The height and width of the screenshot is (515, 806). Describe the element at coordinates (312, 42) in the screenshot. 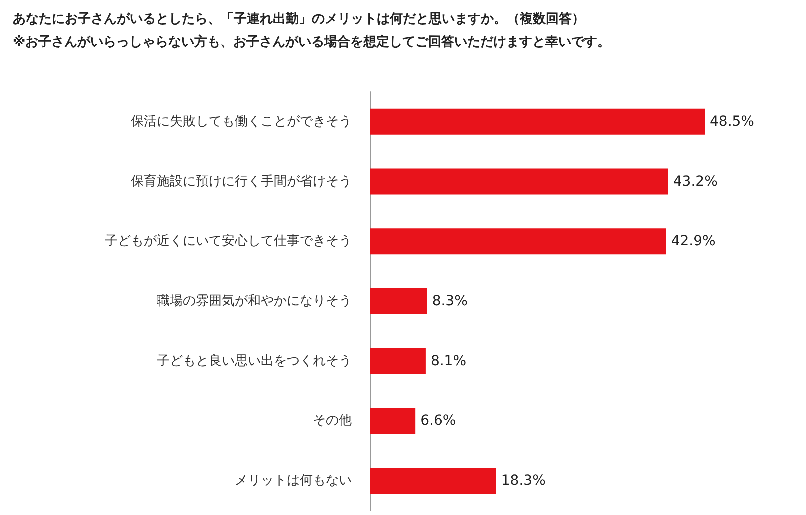

I see `chart-subtitle: ※お子さんがいらっしゃらない方も、お子さんがいる場合を想定してご回答いただけますと幸いです。` at that location.